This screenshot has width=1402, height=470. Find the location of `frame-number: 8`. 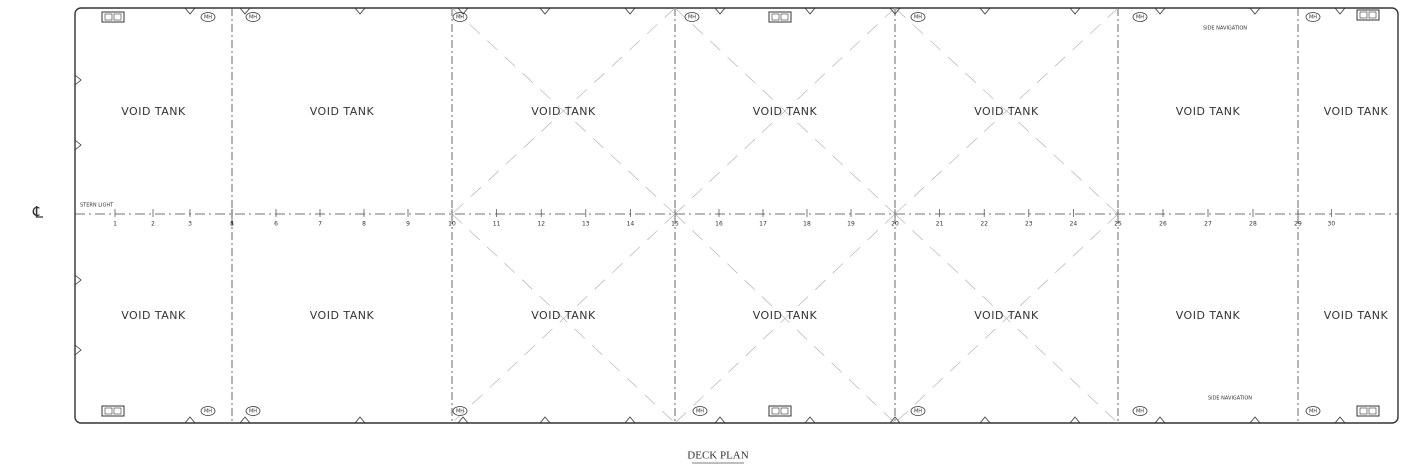

frame-number: 8 is located at coordinates (364, 224).